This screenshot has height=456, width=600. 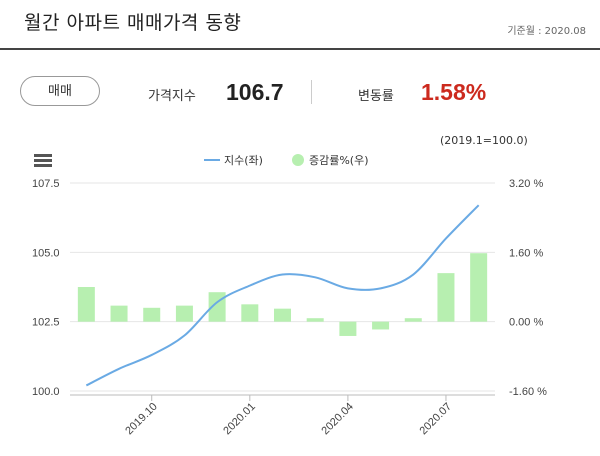 What do you see at coordinates (60, 91) in the screenshot?
I see `trade-type-button: 매매` at bounding box center [60, 91].